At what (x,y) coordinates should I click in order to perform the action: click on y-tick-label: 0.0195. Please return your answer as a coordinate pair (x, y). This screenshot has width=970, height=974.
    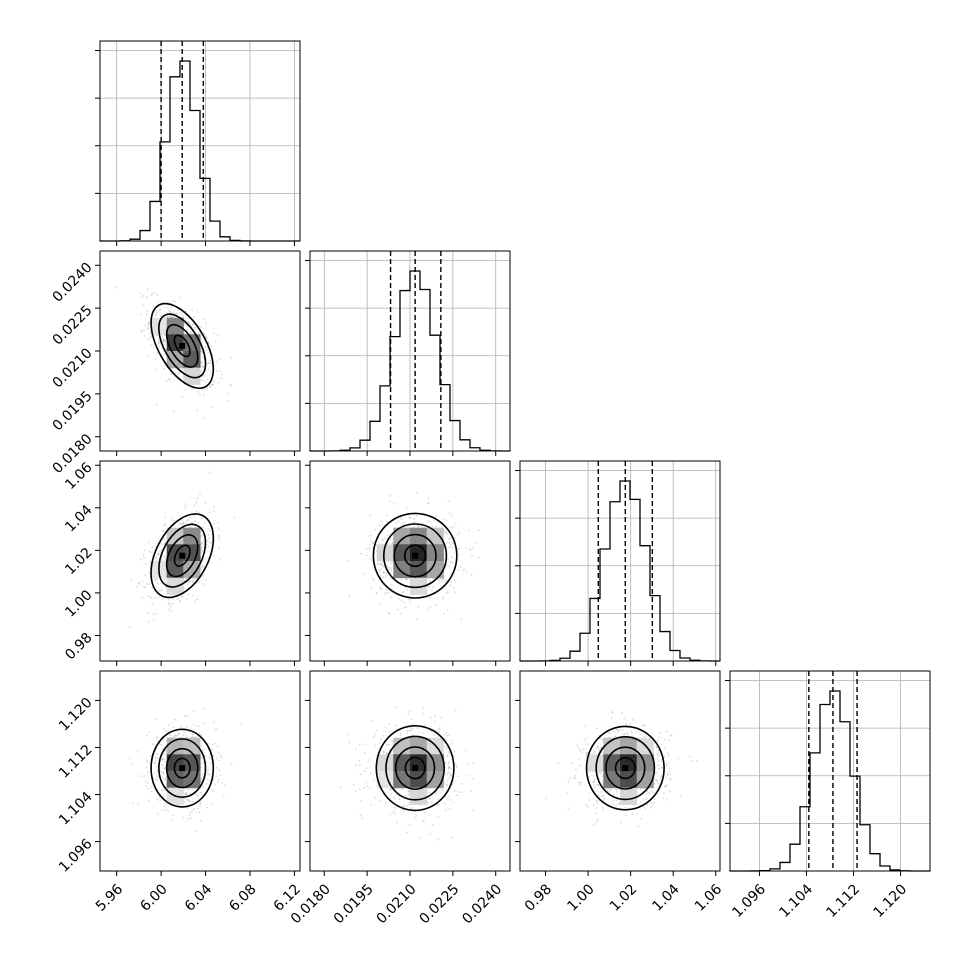
    Looking at the image, I should click on (73, 411).